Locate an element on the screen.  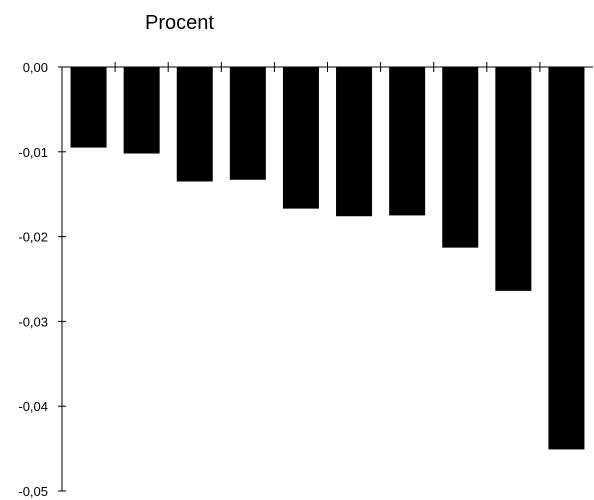
y-tick-label: -0,01 is located at coordinates (33, 152).